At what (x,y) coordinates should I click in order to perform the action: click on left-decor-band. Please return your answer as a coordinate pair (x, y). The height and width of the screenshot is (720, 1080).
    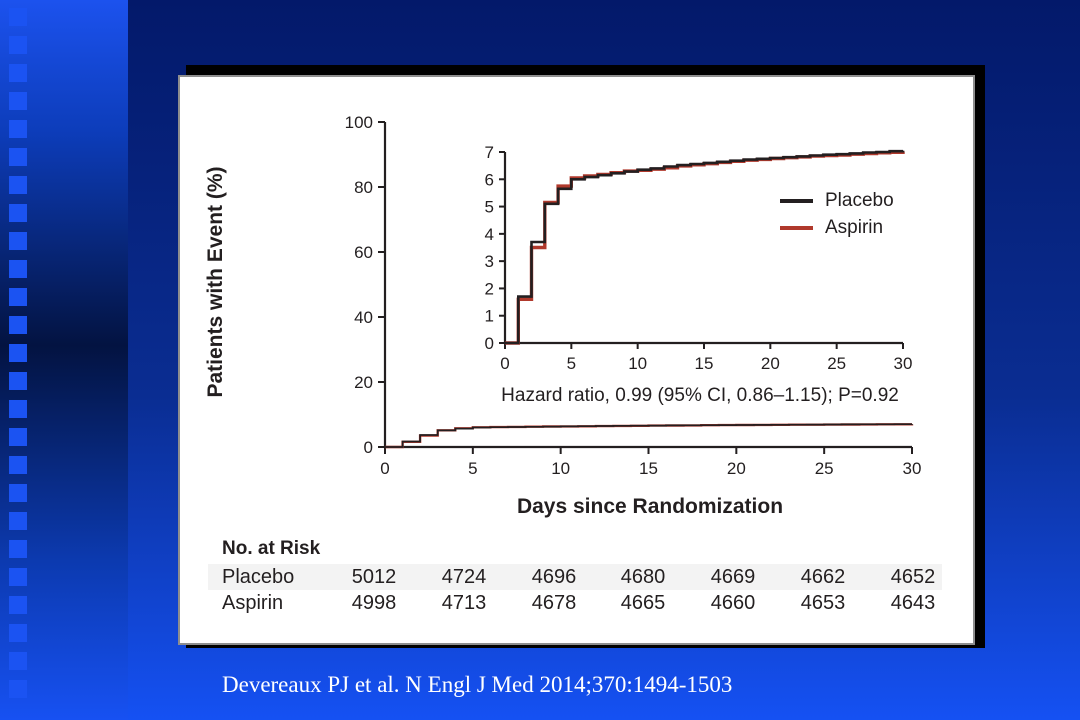
    Looking at the image, I should click on (64, 360).